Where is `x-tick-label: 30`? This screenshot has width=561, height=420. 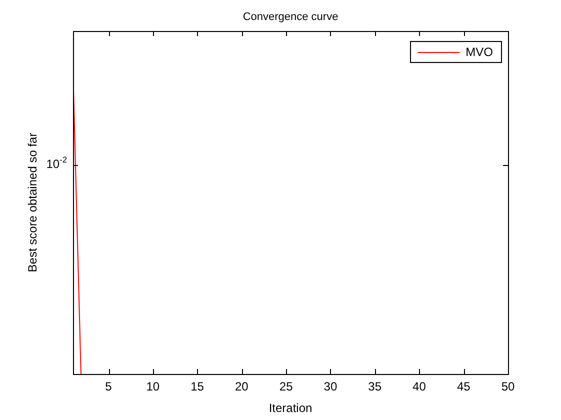
x-tick-label: 30 is located at coordinates (331, 387).